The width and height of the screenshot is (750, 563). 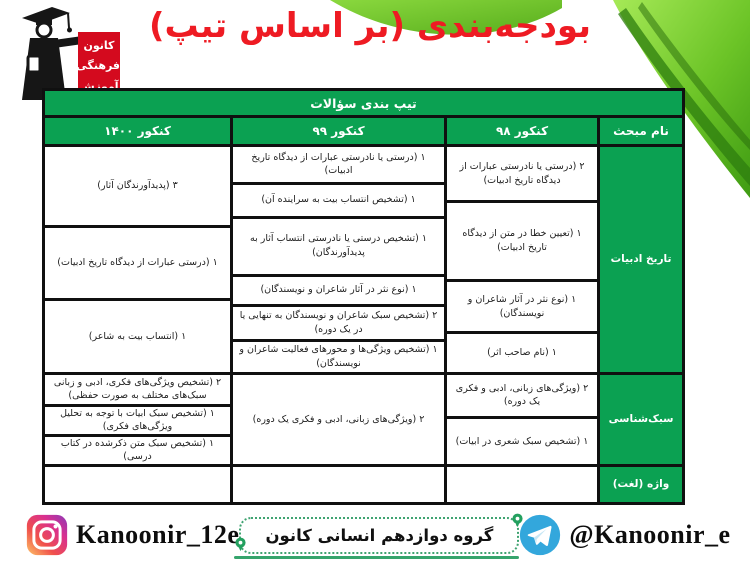 I want to click on instagram-icon, so click(x=47, y=535).